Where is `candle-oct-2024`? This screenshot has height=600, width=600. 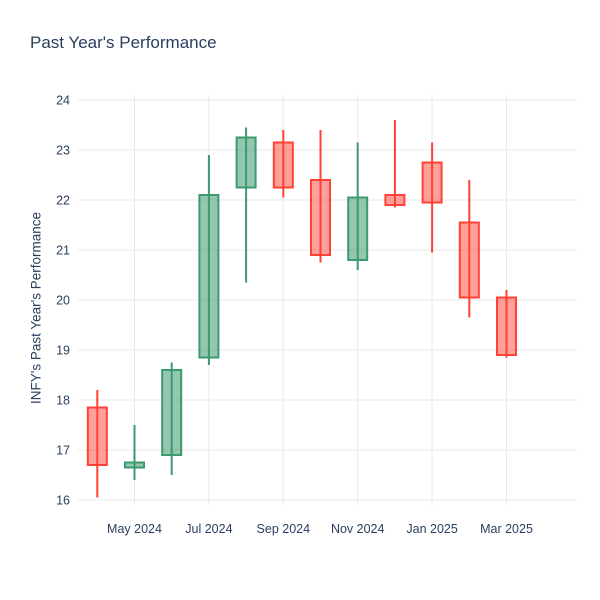 candle-oct-2024 is located at coordinates (320, 196).